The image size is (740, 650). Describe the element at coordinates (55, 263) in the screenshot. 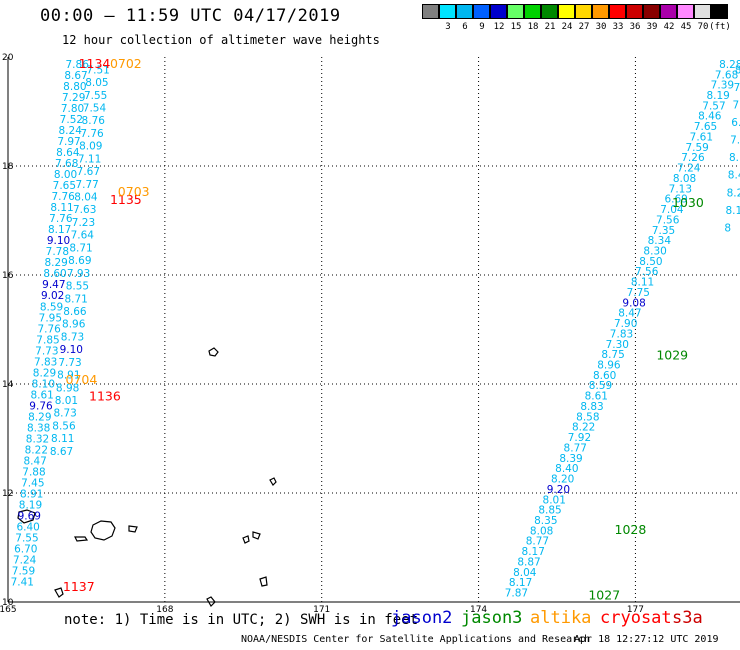

I see `wave-height-value: 8.29` at that location.